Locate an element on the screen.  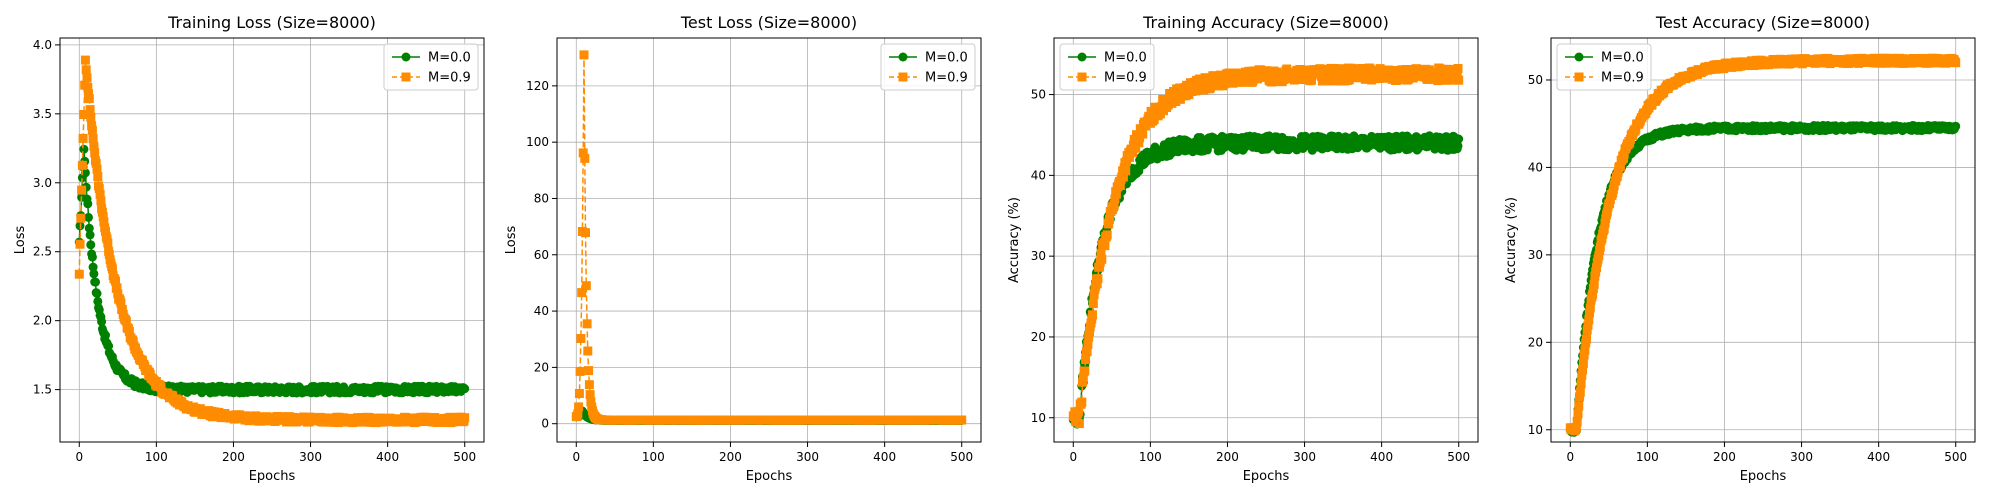
y-tick-label: 10 is located at coordinates (1535, 430).